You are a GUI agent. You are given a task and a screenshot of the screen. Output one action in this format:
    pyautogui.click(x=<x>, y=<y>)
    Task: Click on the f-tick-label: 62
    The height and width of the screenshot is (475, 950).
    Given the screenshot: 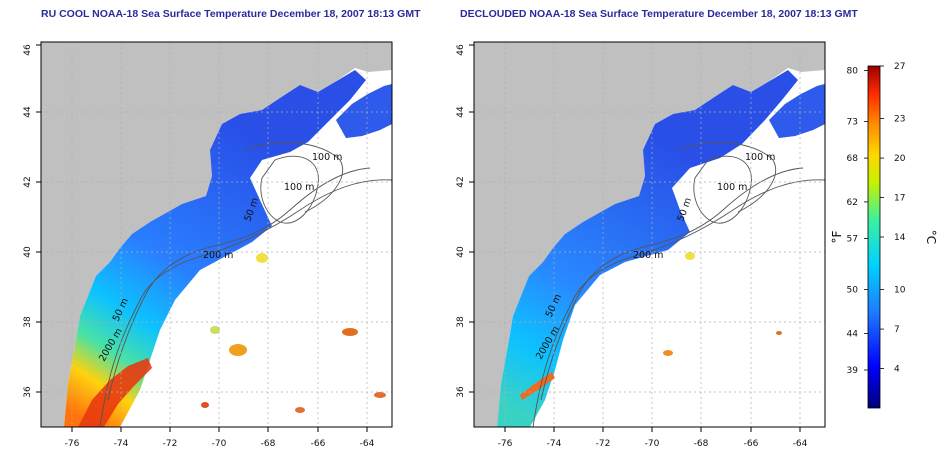 What is the action you would take?
    pyautogui.click(x=852, y=203)
    